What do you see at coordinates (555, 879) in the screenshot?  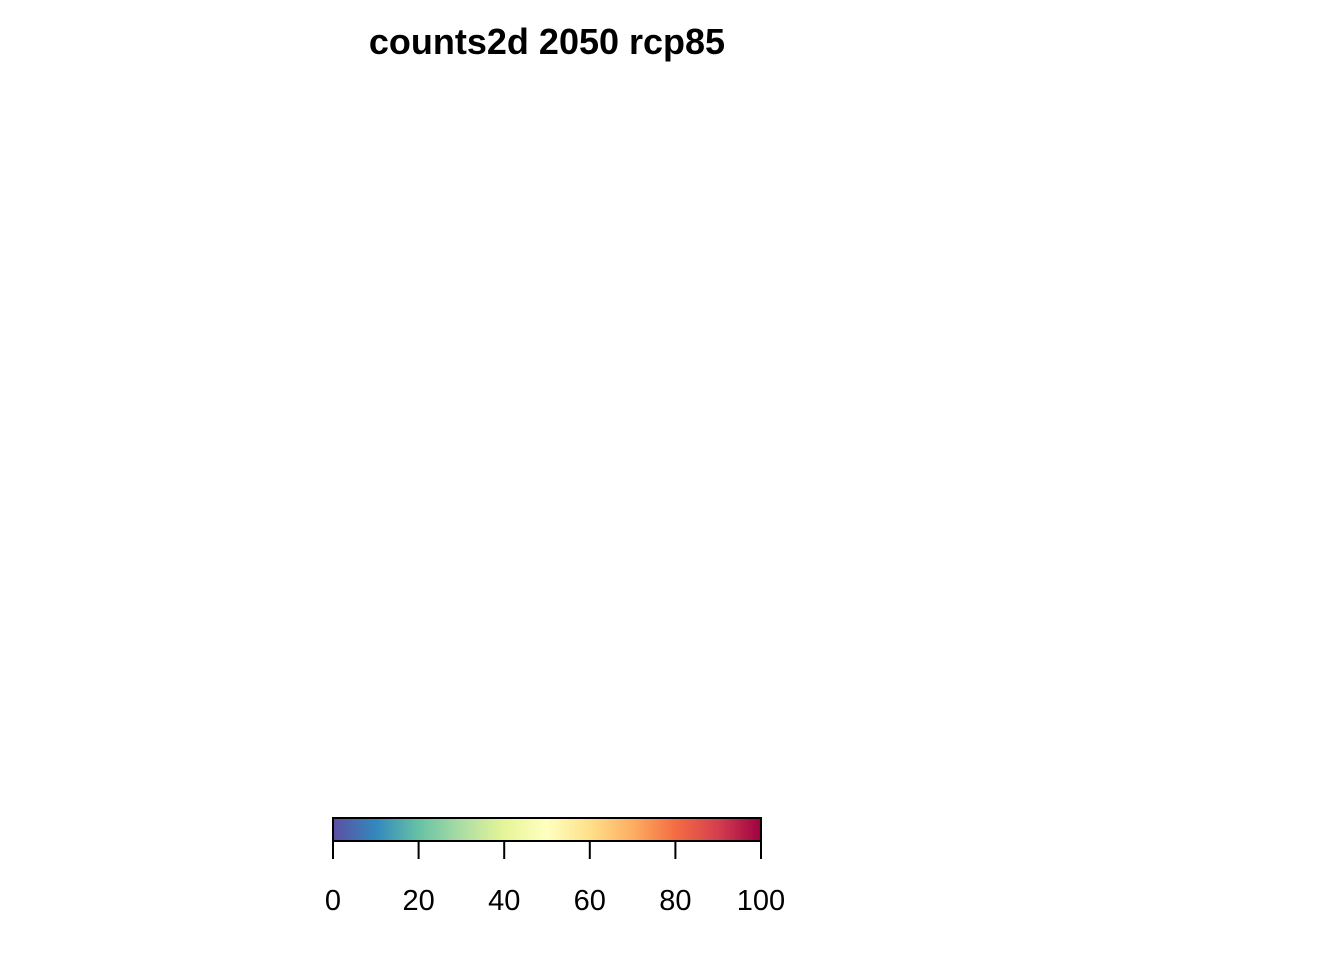 I see `colorbar-ticks: 0 20 40 60 80 100` at bounding box center [555, 879].